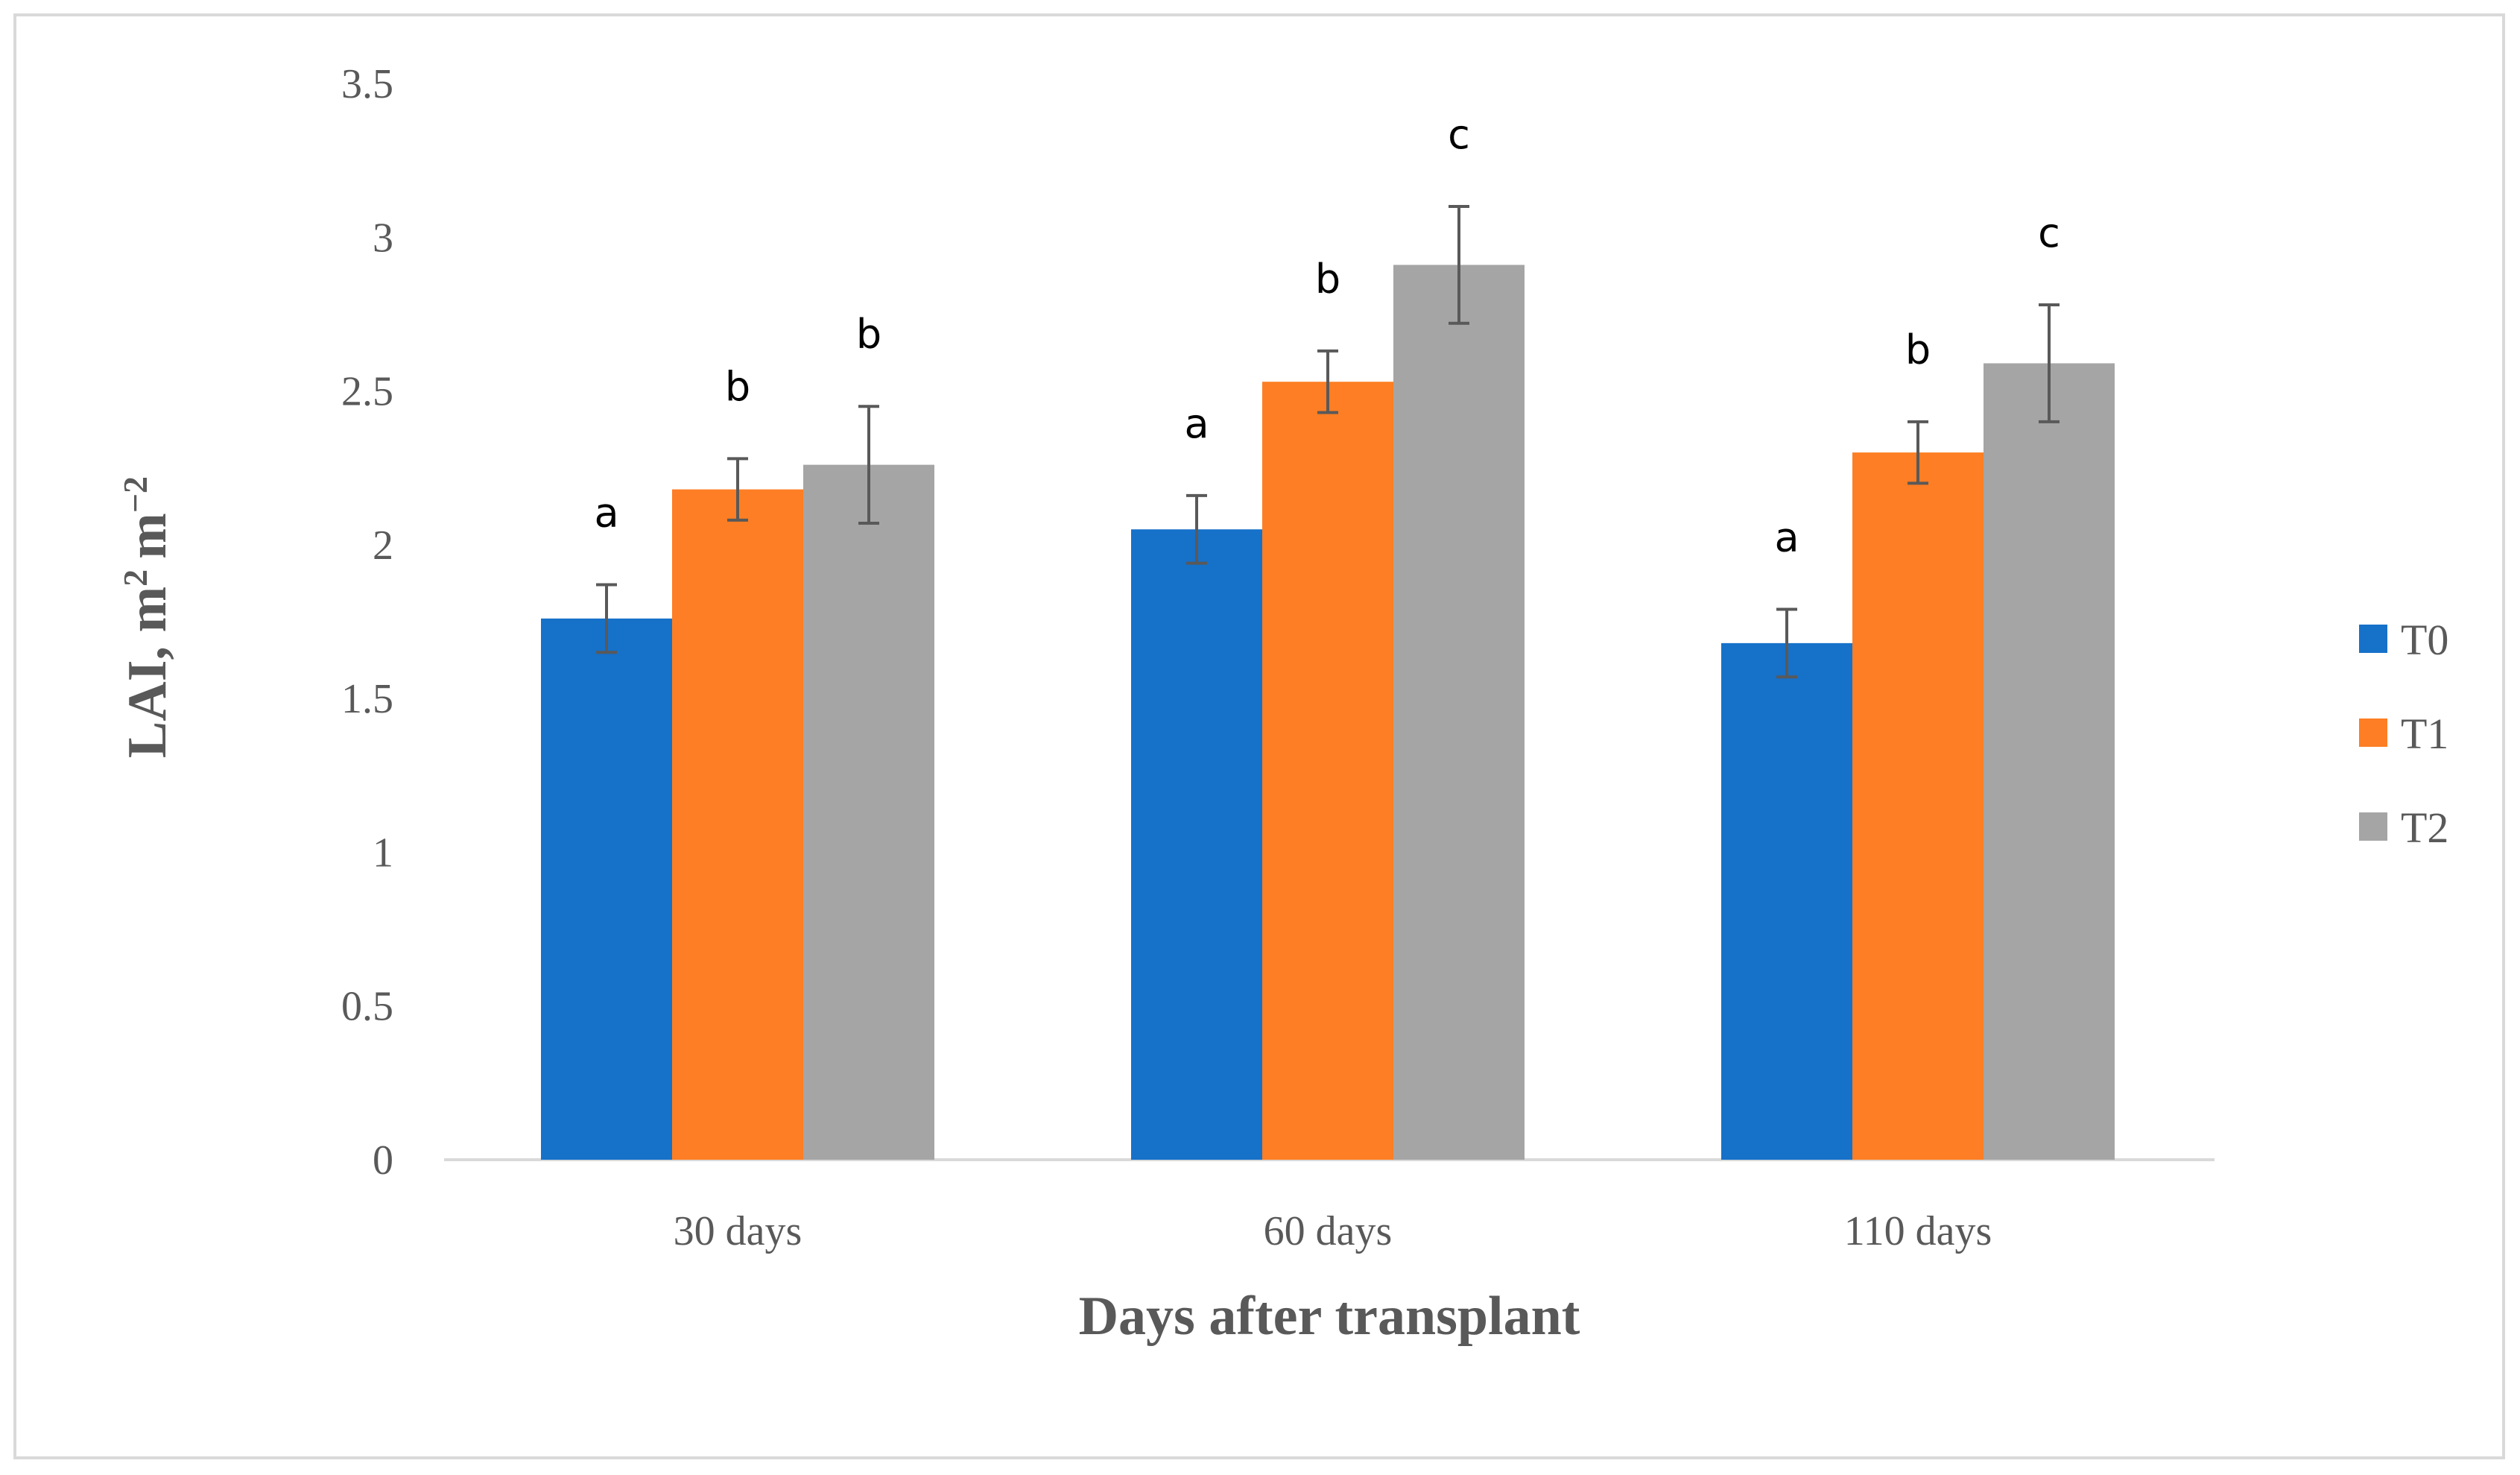 This screenshot has width=2520, height=1475. I want to click on y-tick-label: 0, so click(383, 1160).